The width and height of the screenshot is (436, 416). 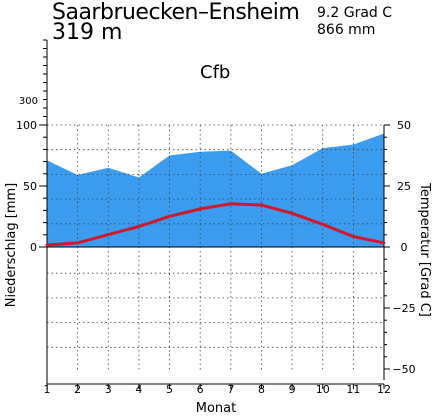 I want to click on right-tick-label: −25, so click(x=403, y=308).